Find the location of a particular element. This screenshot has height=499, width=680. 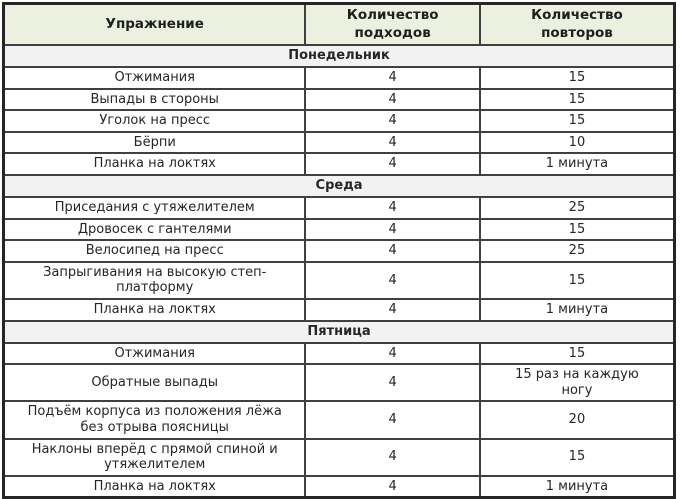

exercise-cell: Велосипед на пресс is located at coordinates (154, 251).